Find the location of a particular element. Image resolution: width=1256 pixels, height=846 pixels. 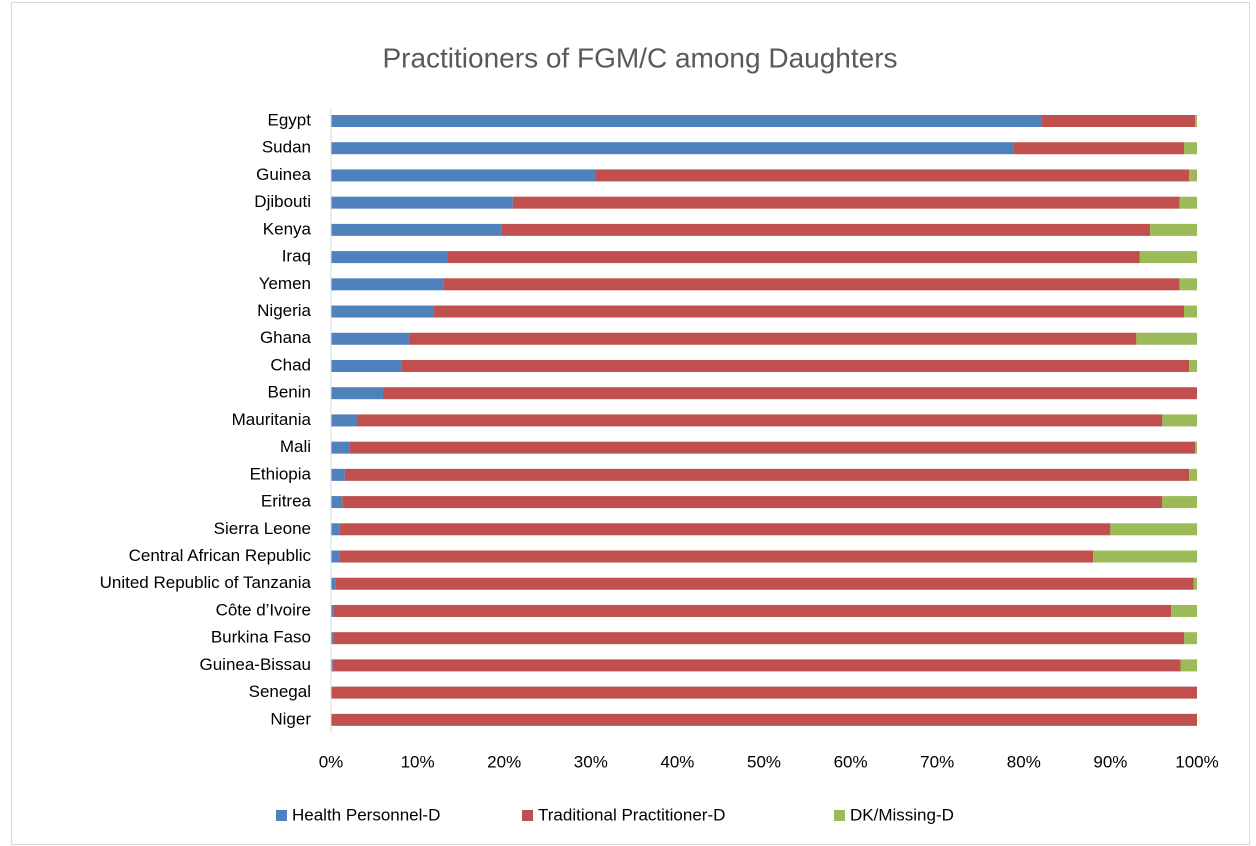

x-tick-label: 100% is located at coordinates (1196, 761).